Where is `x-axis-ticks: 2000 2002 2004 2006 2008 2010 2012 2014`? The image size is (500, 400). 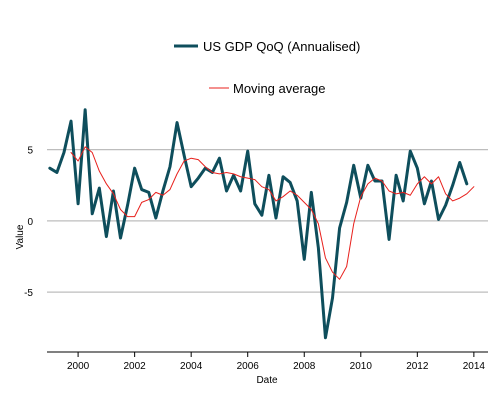 x-axis-ticks: 2000 2002 2004 2006 2008 2010 2012 2014 is located at coordinates (276, 362).